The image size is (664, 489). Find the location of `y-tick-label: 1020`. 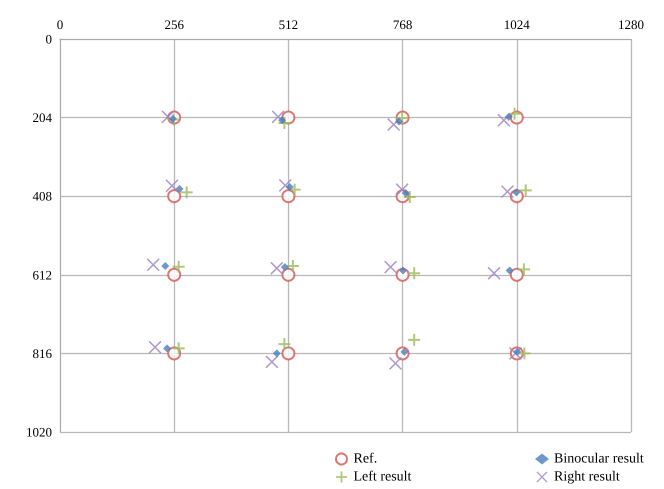

y-tick-label: 1020 is located at coordinates (39, 432).